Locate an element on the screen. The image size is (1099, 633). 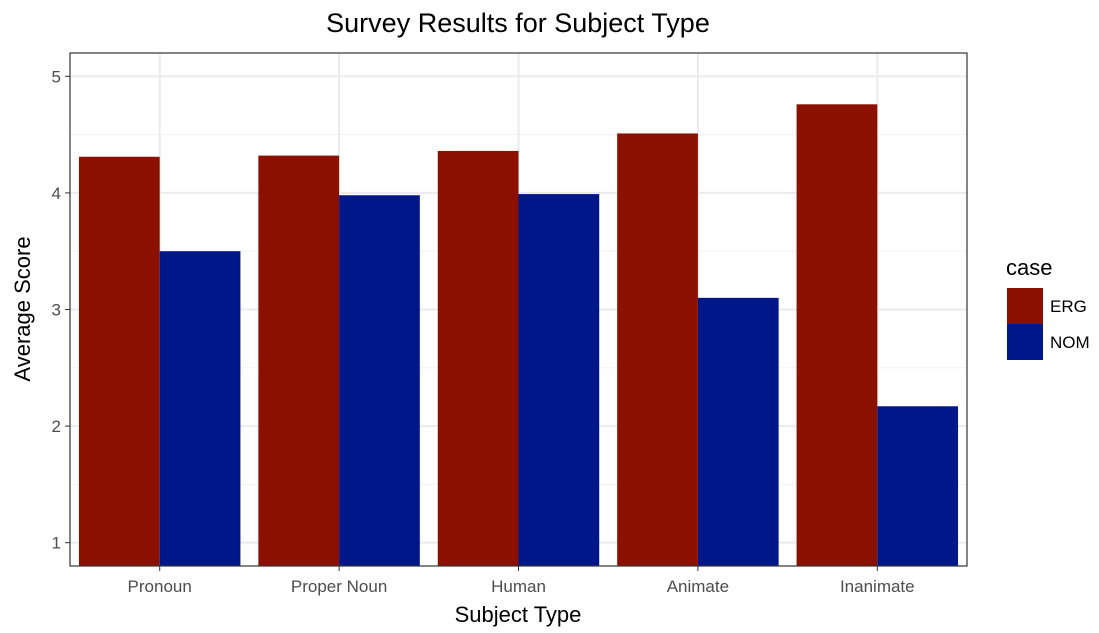
x-tick-label: Inanimate is located at coordinates (877, 586).